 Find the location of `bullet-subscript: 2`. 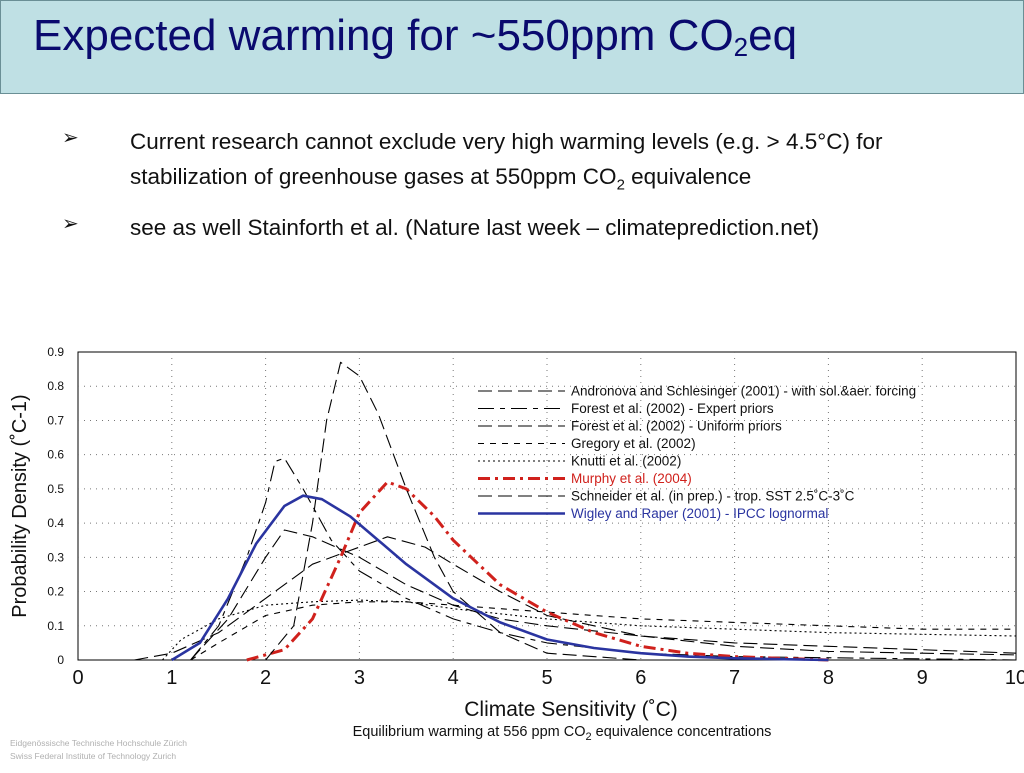

bullet-subscript: 2 is located at coordinates (620, 185).